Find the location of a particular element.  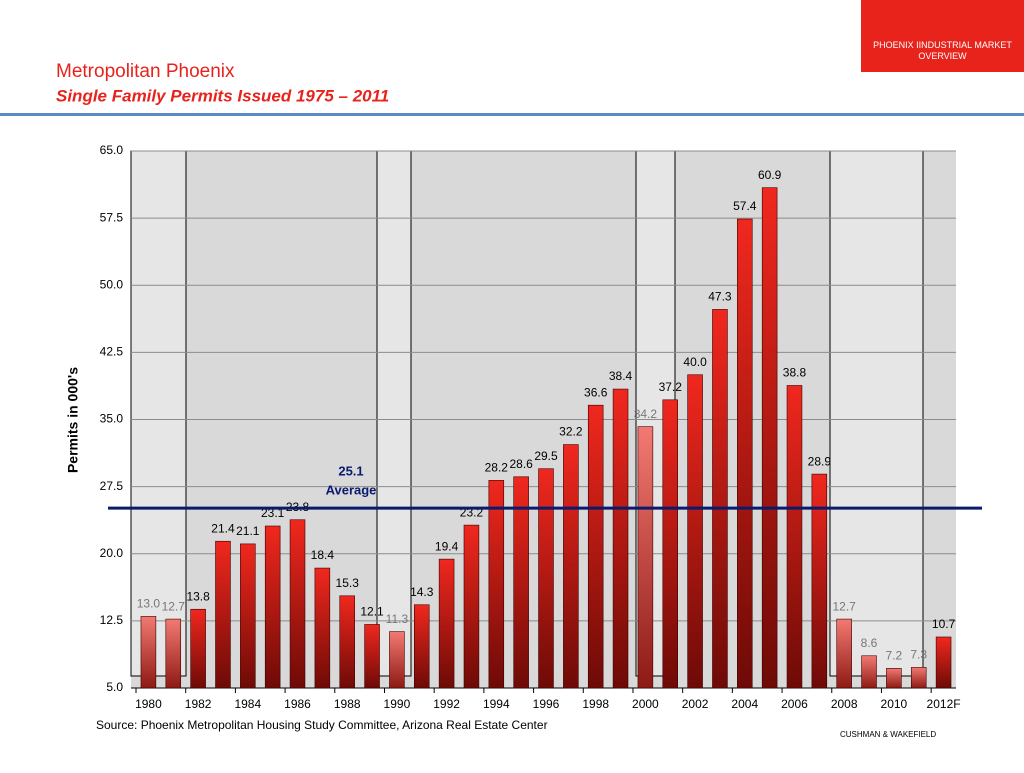

value-label: 34.2 is located at coordinates (646, 414).